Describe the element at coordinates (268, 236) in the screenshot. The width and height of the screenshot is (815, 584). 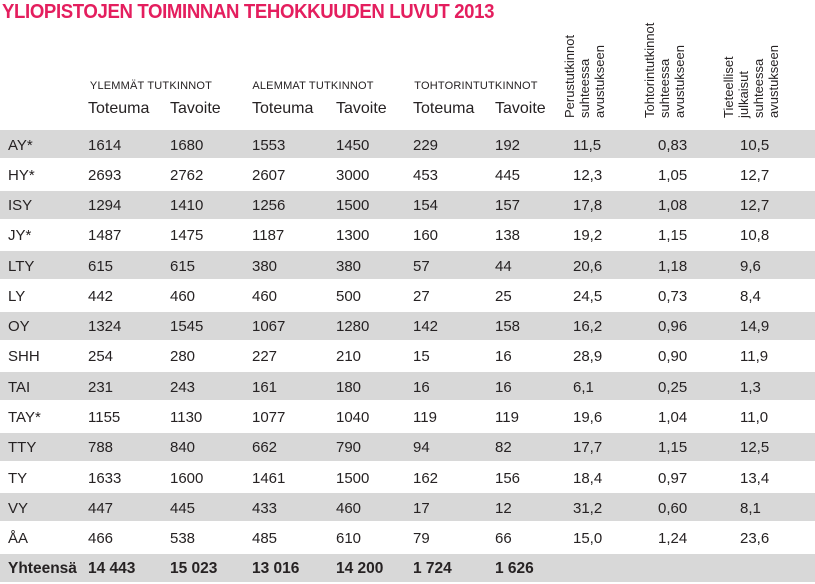
I see `table-cell: 1187` at that location.